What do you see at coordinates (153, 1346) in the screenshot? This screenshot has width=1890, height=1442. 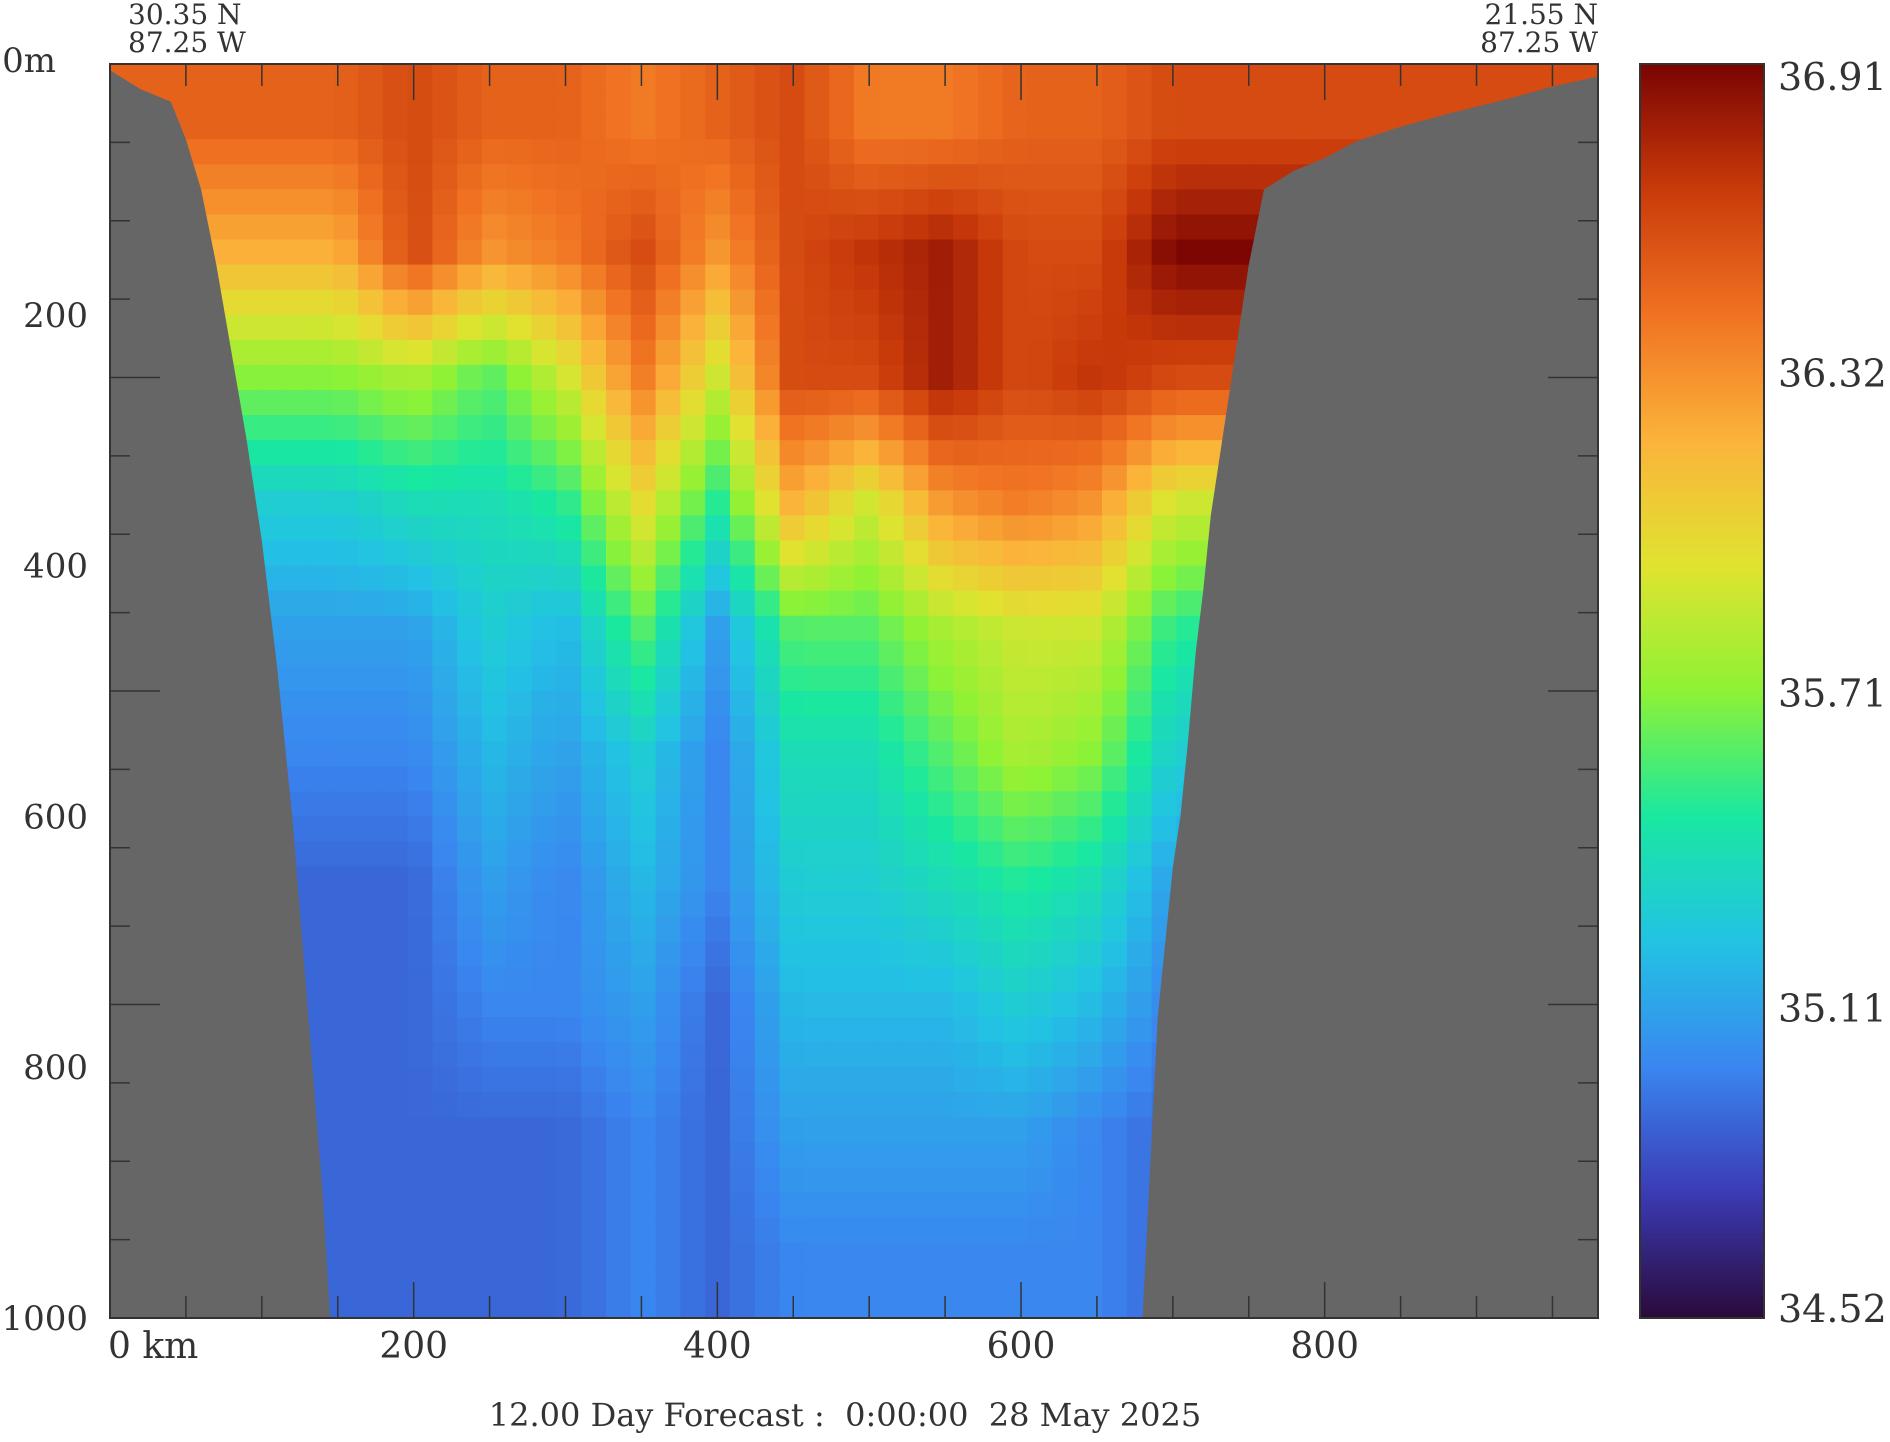 I see `x-tick-label: 0 km` at bounding box center [153, 1346].